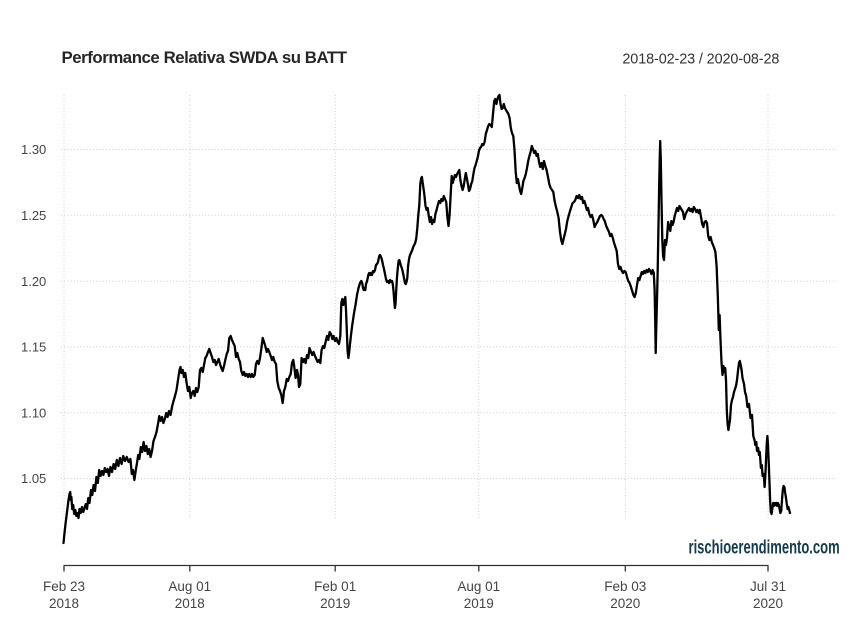  What do you see at coordinates (33, 478) in the screenshot?
I see `svg-text: 1.05` at bounding box center [33, 478].